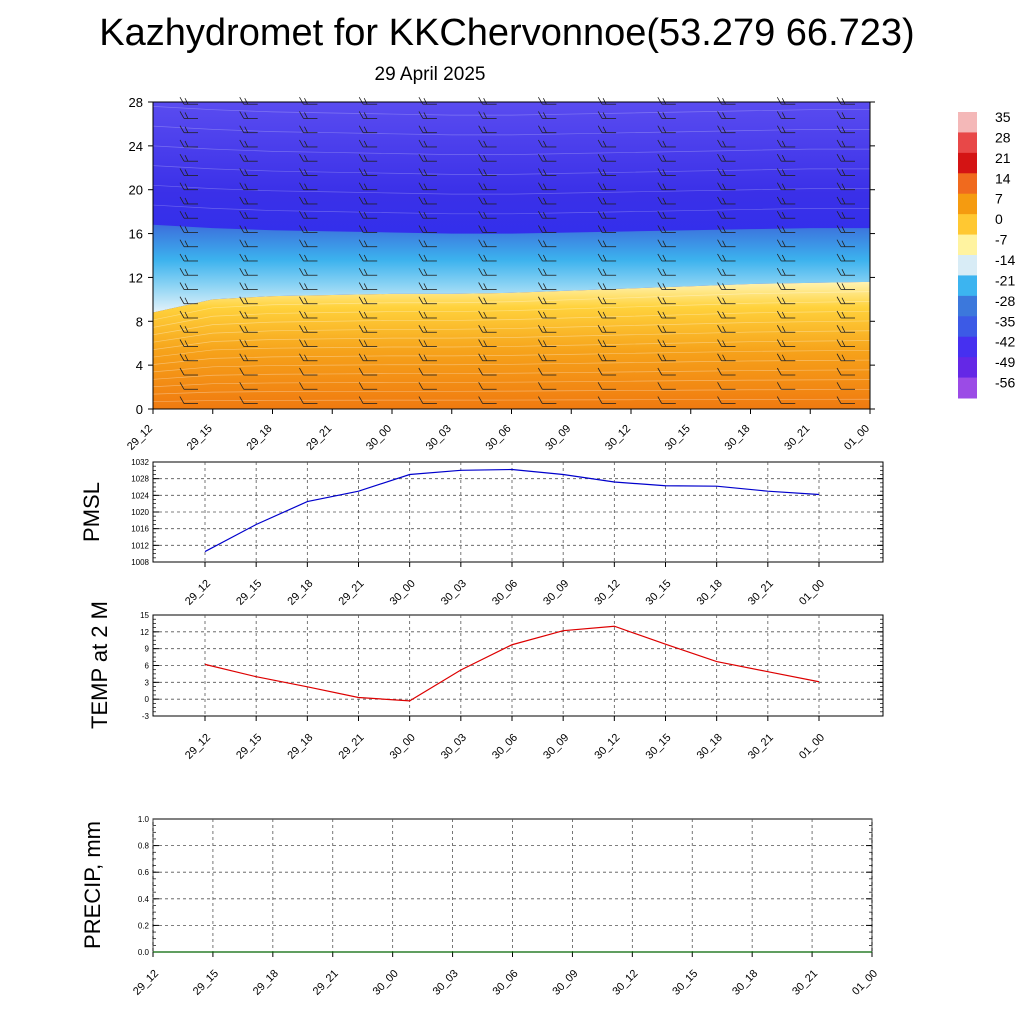  I want to click on heat-x-tick-label: 30_21, so click(797, 438).